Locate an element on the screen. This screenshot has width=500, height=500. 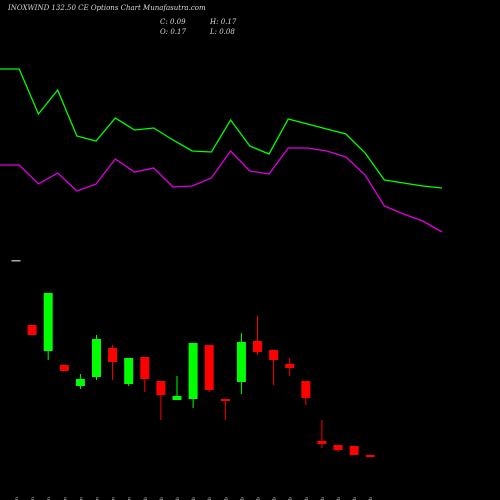
x-tick-label: 12 Feb is located at coordinates (291, 498).